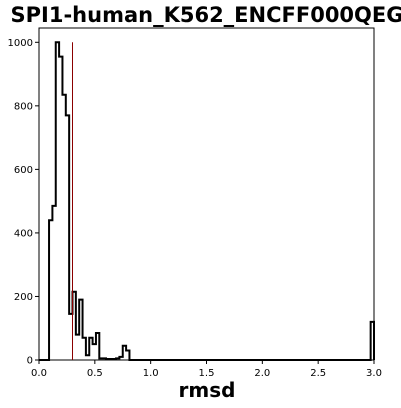 This screenshot has width=401, height=408. I want to click on x-axis: 0.0 0.5 1.0 1.5 2.0 2.5 3.0, so click(206, 369).